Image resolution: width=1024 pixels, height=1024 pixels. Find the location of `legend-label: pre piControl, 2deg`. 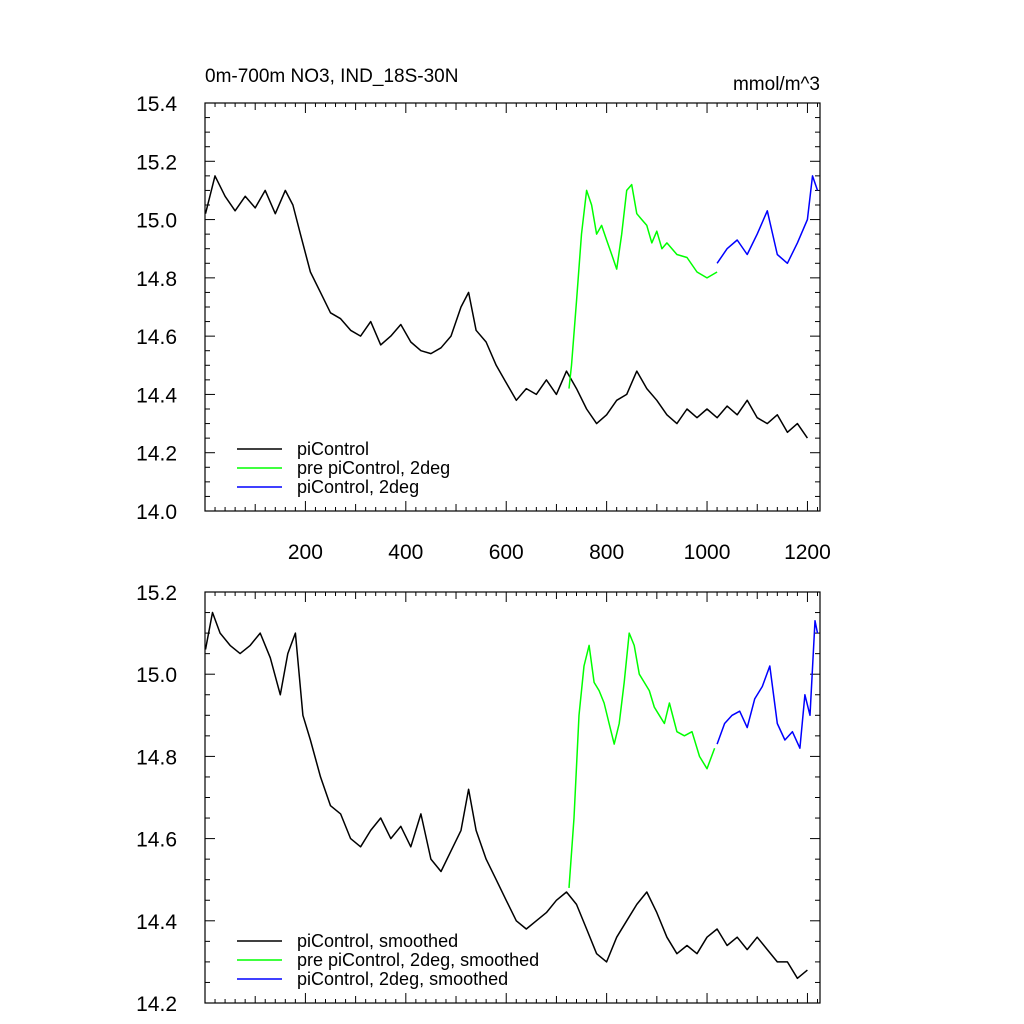

legend-label: pre piControl, 2deg is located at coordinates (373, 468).